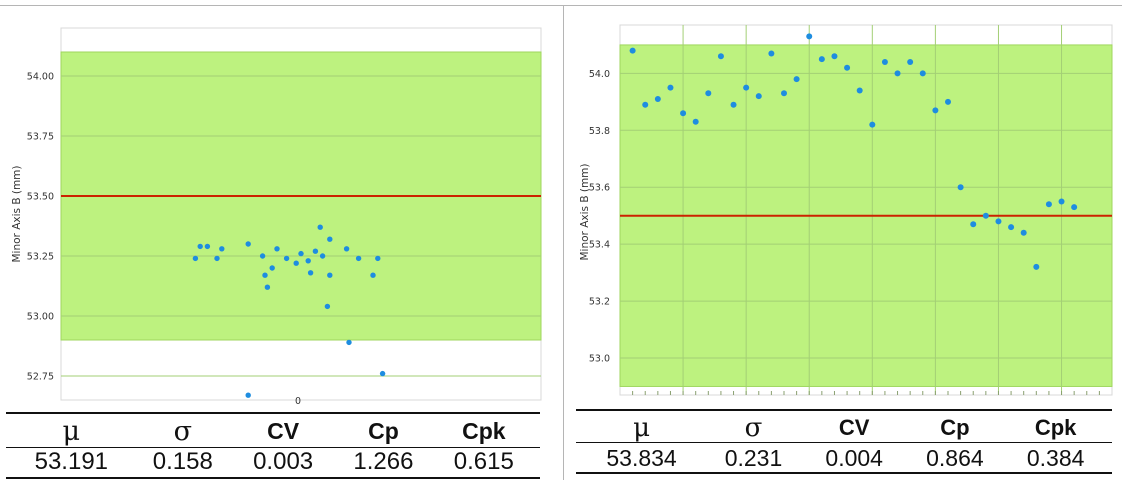  Describe the element at coordinates (289, 311) in the screenshot. I see `data-points` at that location.